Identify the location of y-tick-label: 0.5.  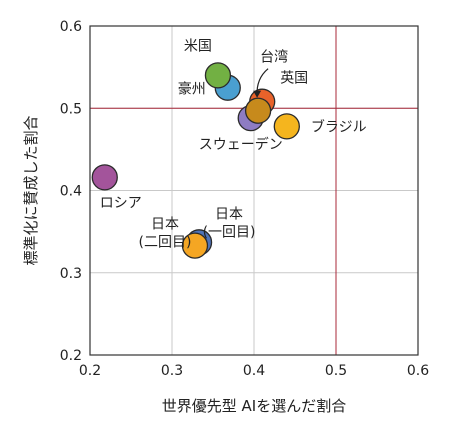
(71, 109).